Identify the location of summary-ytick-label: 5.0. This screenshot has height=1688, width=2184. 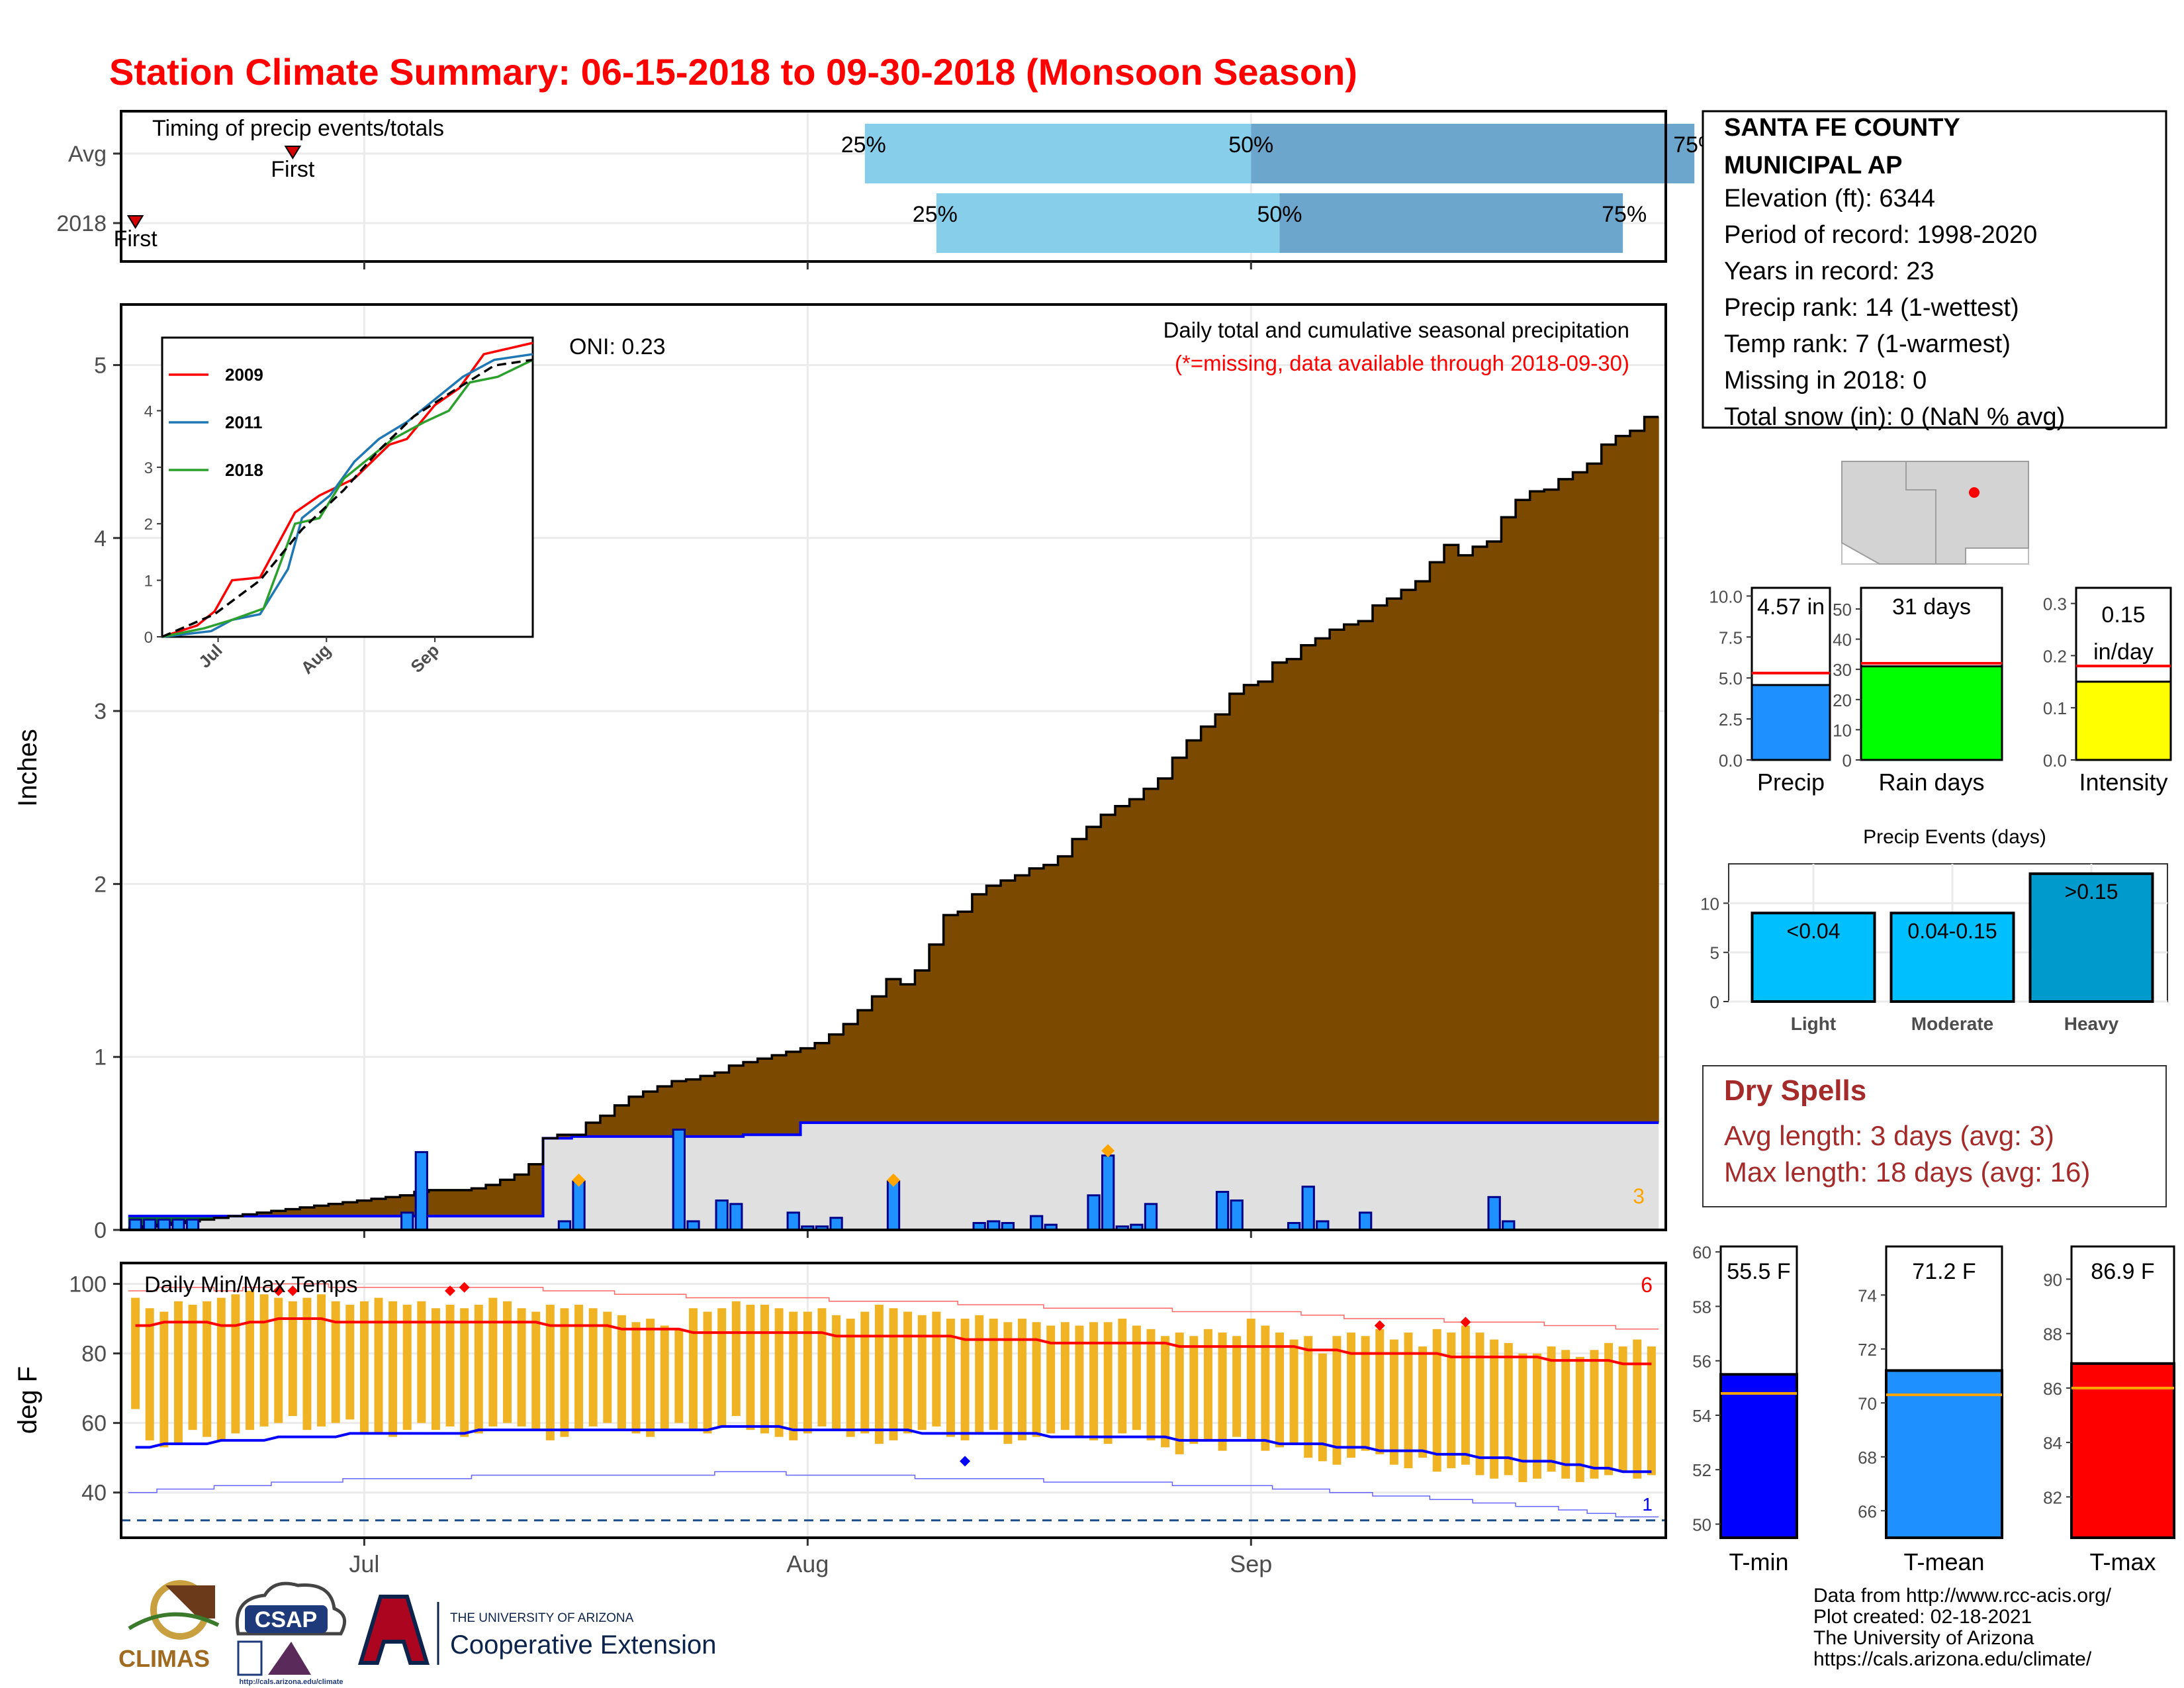
(1731, 678).